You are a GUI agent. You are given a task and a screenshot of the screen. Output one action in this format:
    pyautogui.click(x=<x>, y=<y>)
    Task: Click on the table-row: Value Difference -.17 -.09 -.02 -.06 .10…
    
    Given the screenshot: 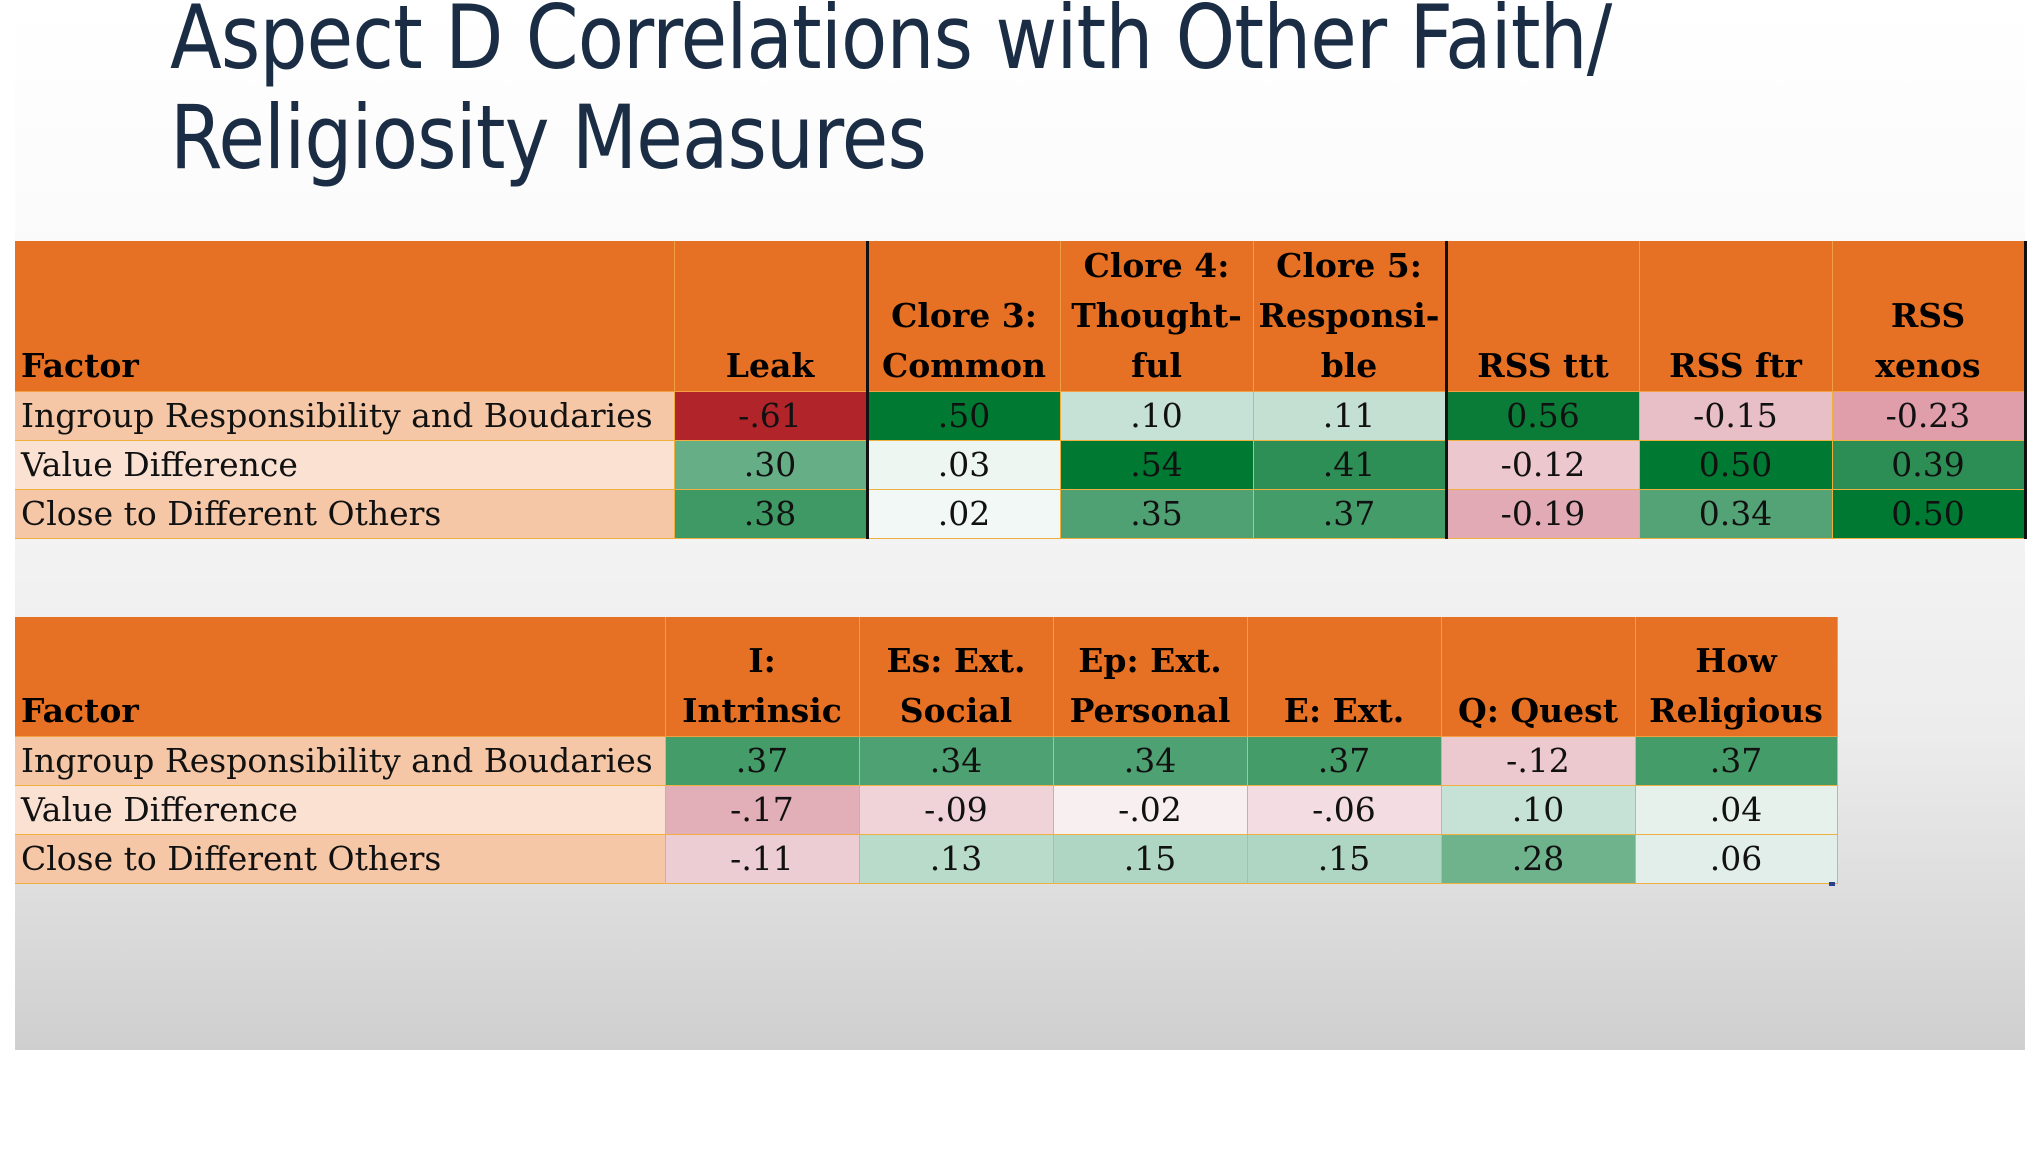 What is the action you would take?
    pyautogui.click(x=926, y=810)
    